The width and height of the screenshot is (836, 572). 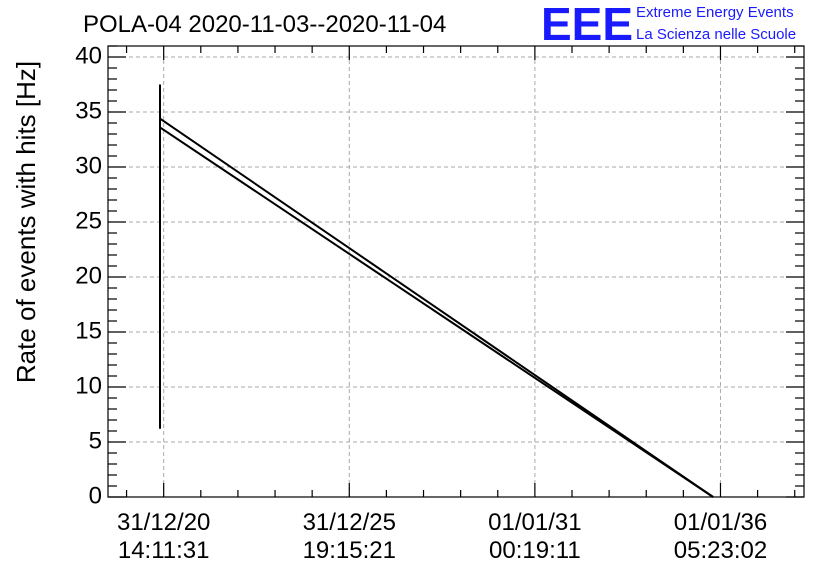 What do you see at coordinates (720, 522) in the screenshot?
I see `x-tick-label-date: 01/01/36` at bounding box center [720, 522].